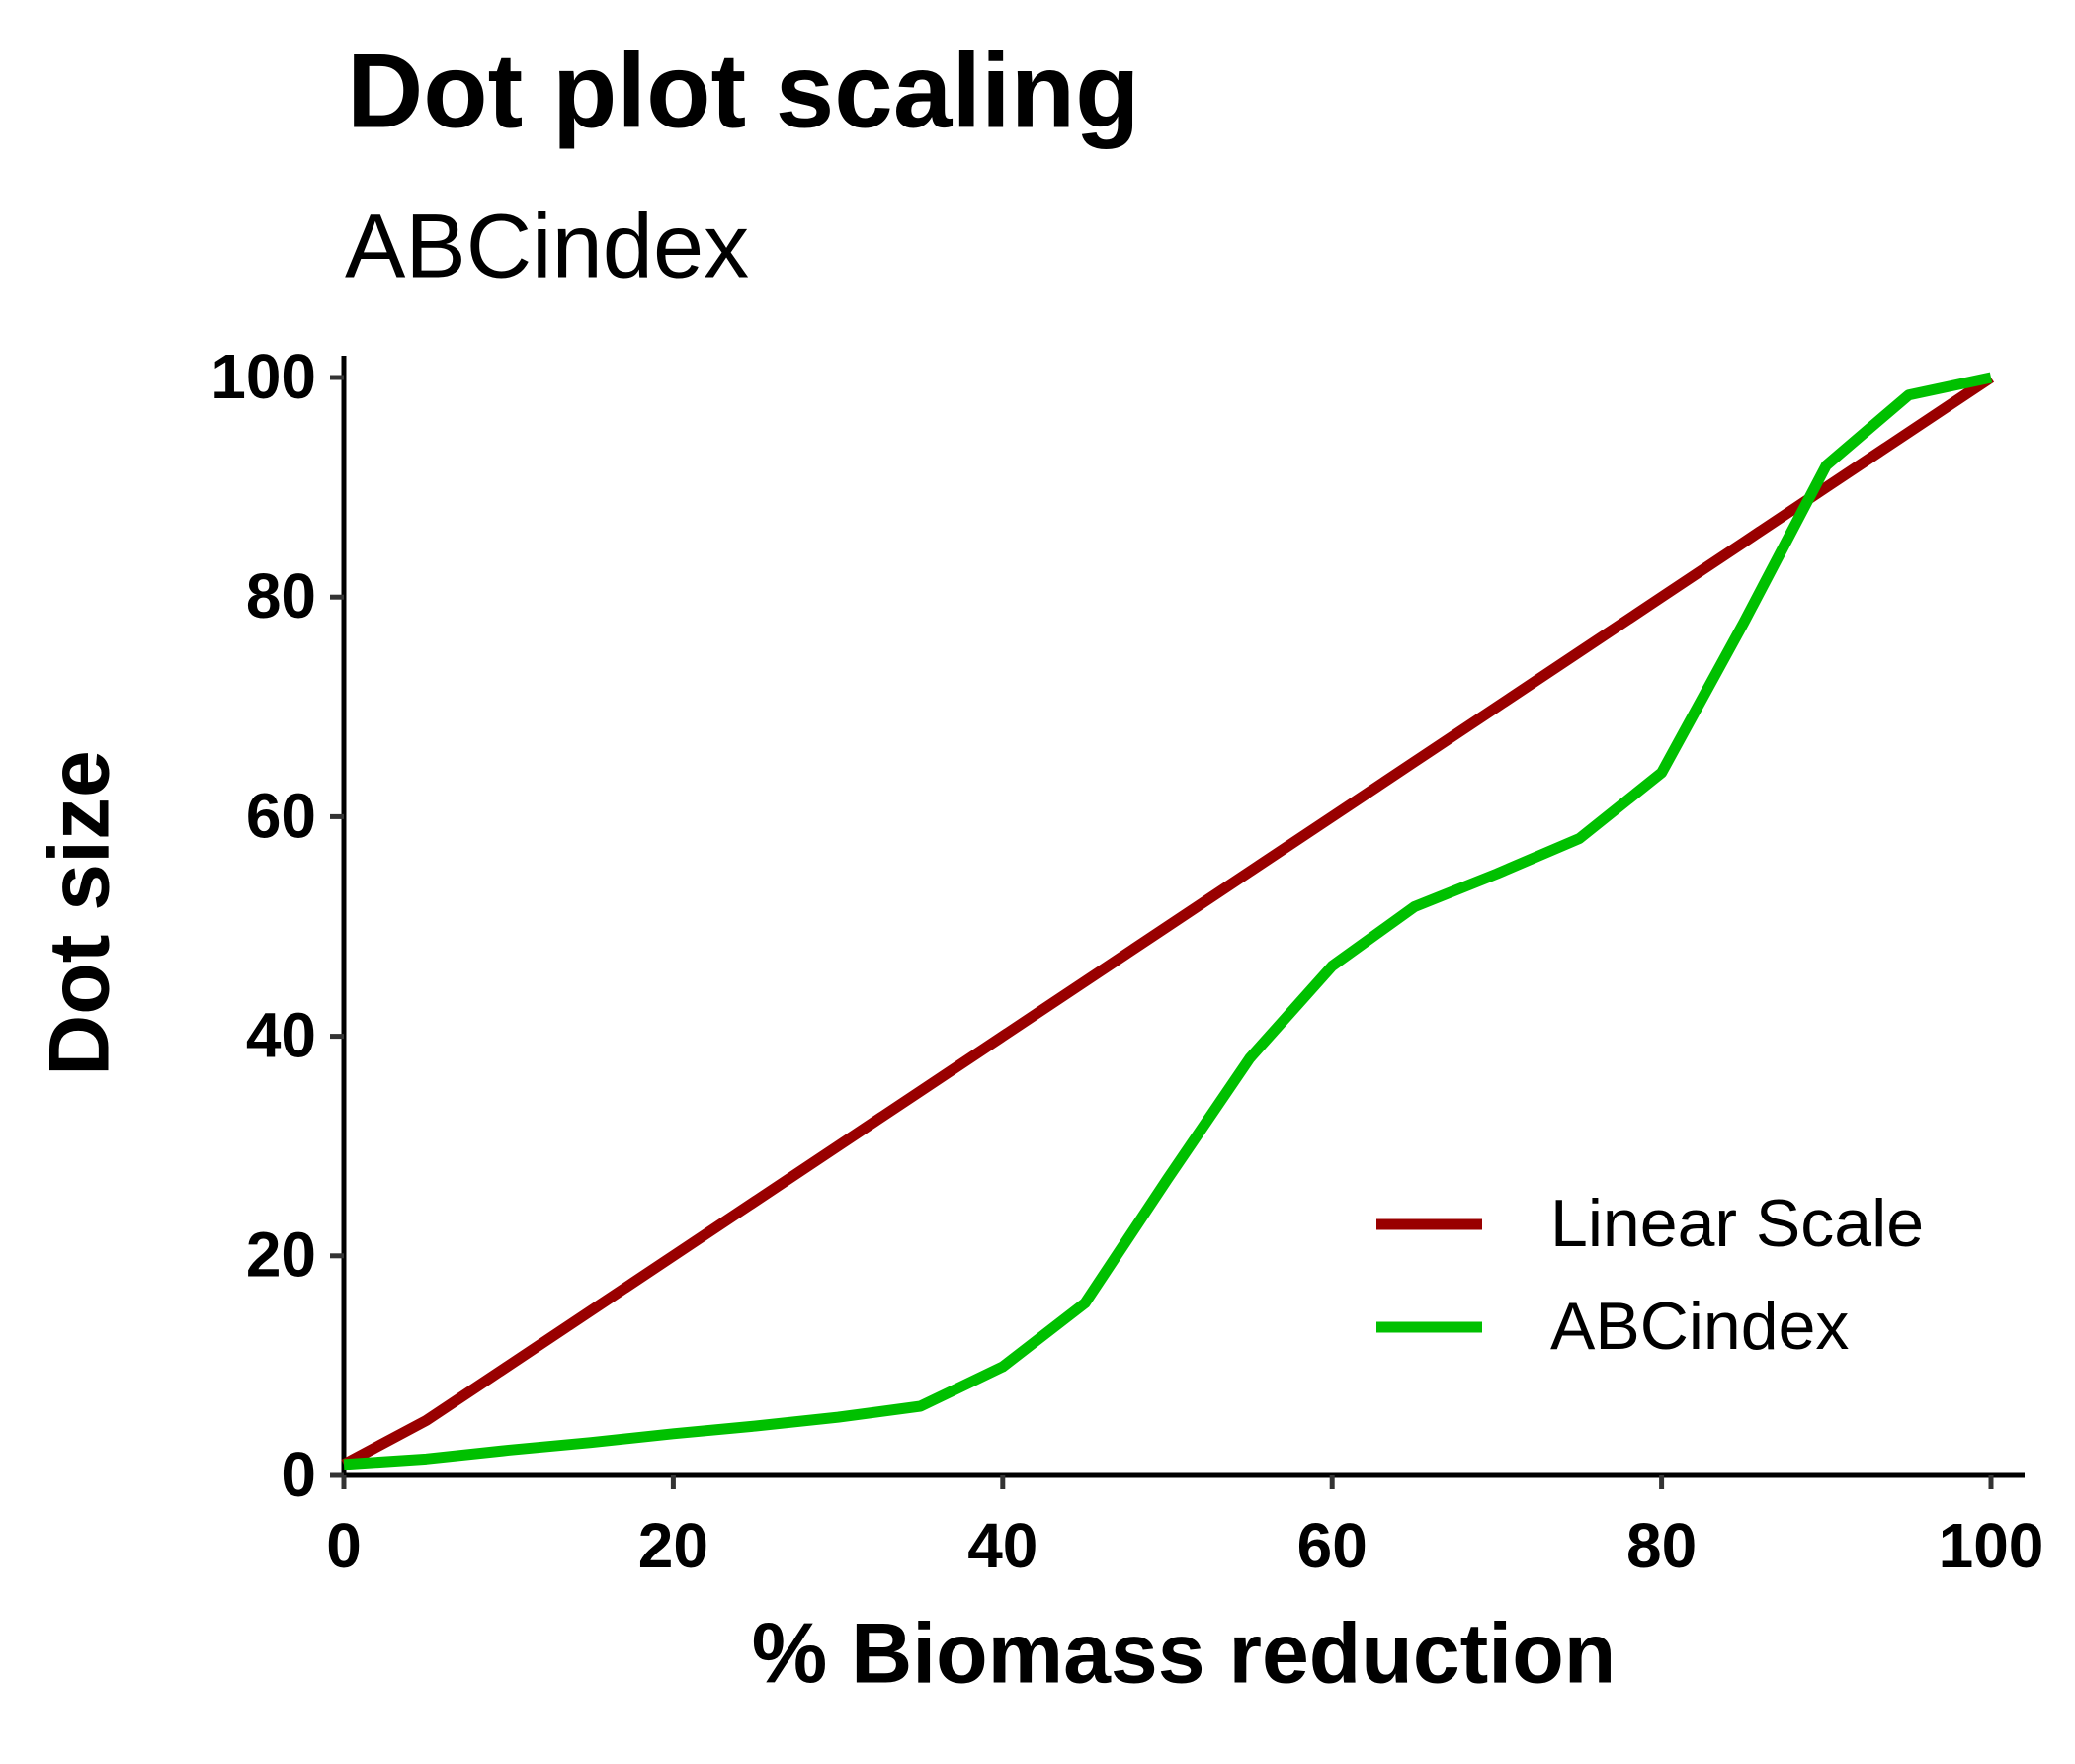 This screenshot has height=1764, width=2075. What do you see at coordinates (1699, 1326) in the screenshot?
I see `legend-label: ABCindex` at bounding box center [1699, 1326].